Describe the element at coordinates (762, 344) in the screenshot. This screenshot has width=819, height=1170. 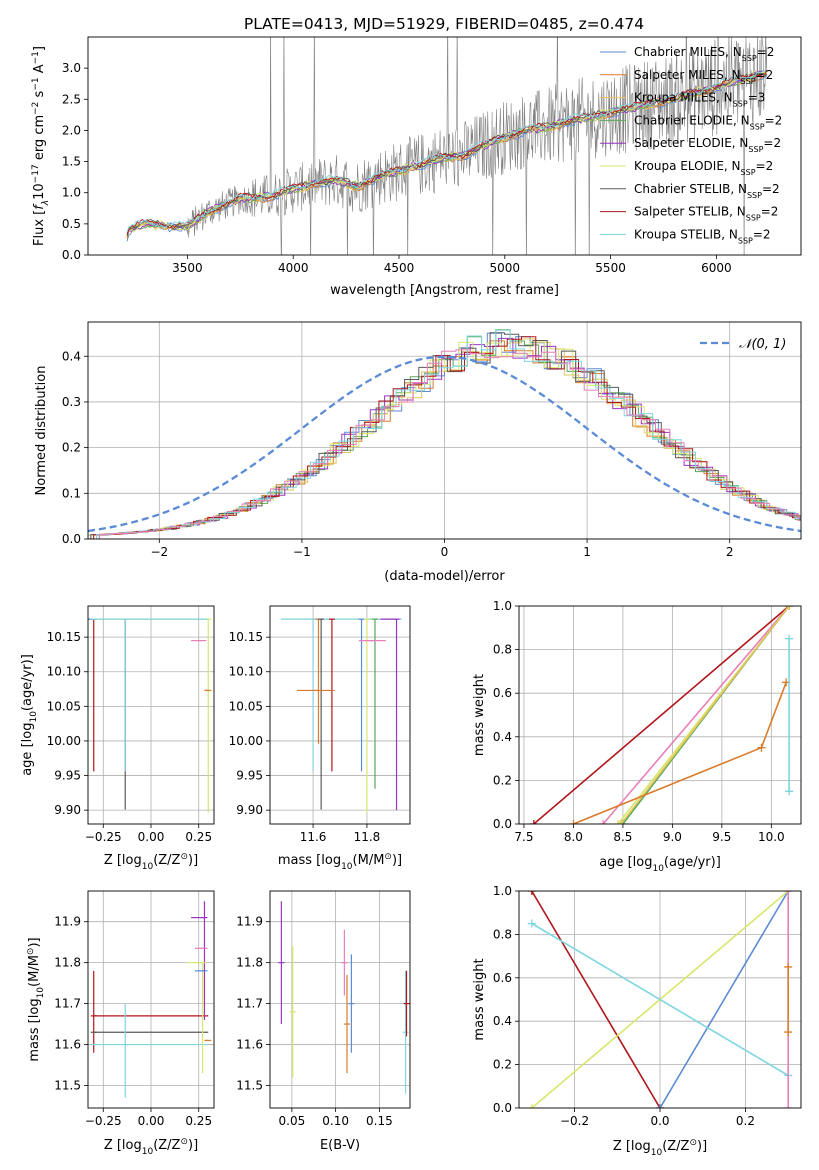
I see `legend-label: 𝒩(0, 1)` at that location.